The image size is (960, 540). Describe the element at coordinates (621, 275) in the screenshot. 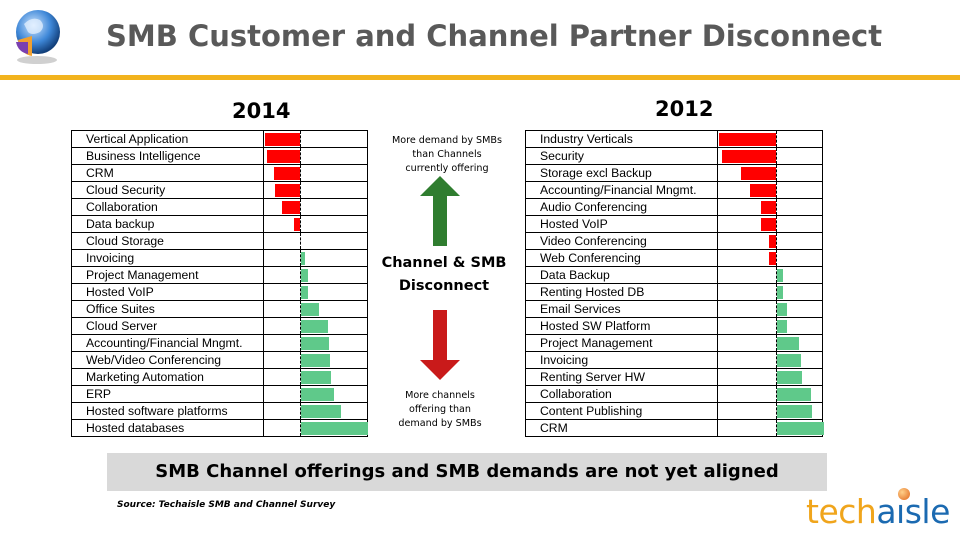

I see `category-label: Data Backup` at that location.